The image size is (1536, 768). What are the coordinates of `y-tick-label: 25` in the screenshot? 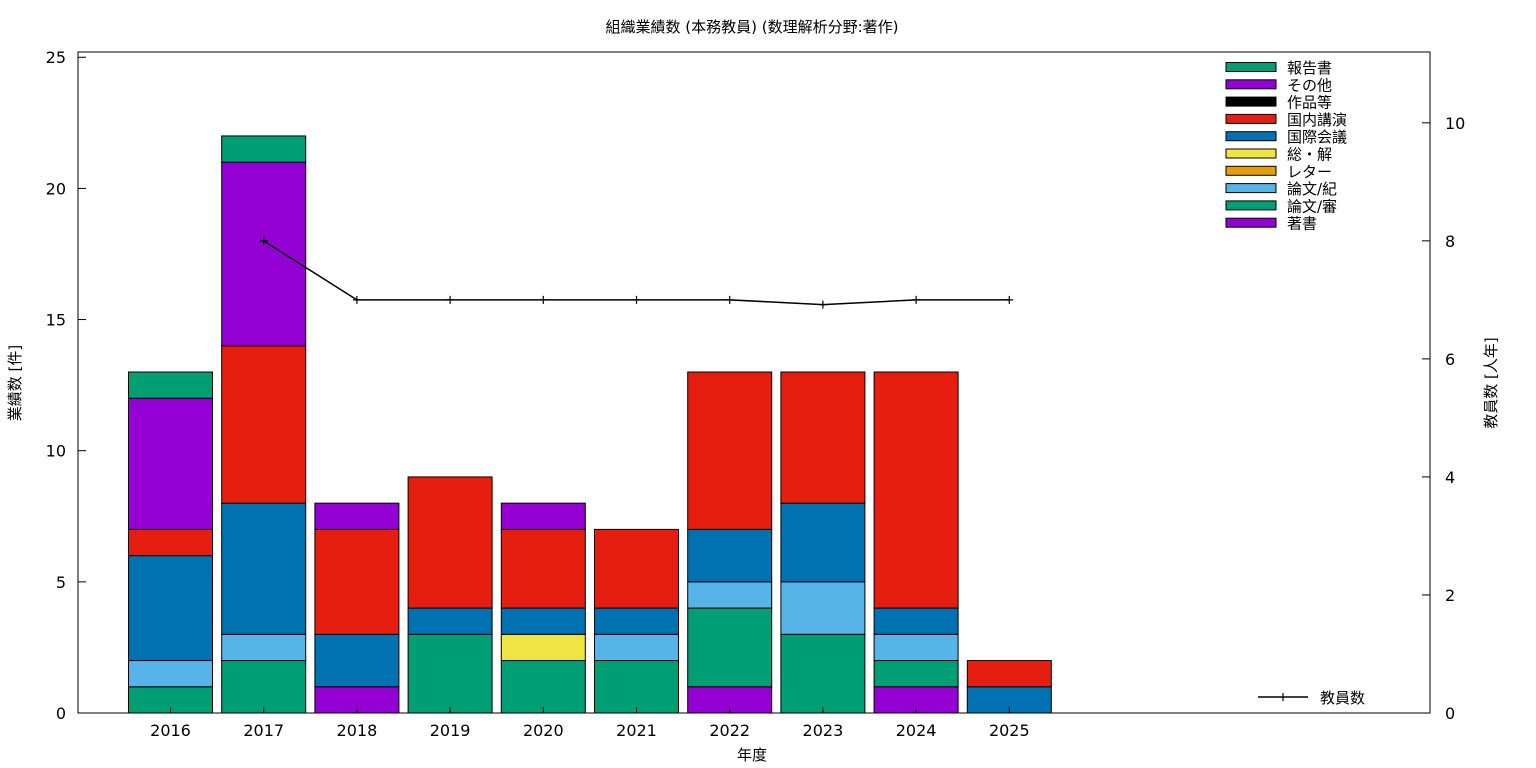 It's located at (56, 57).